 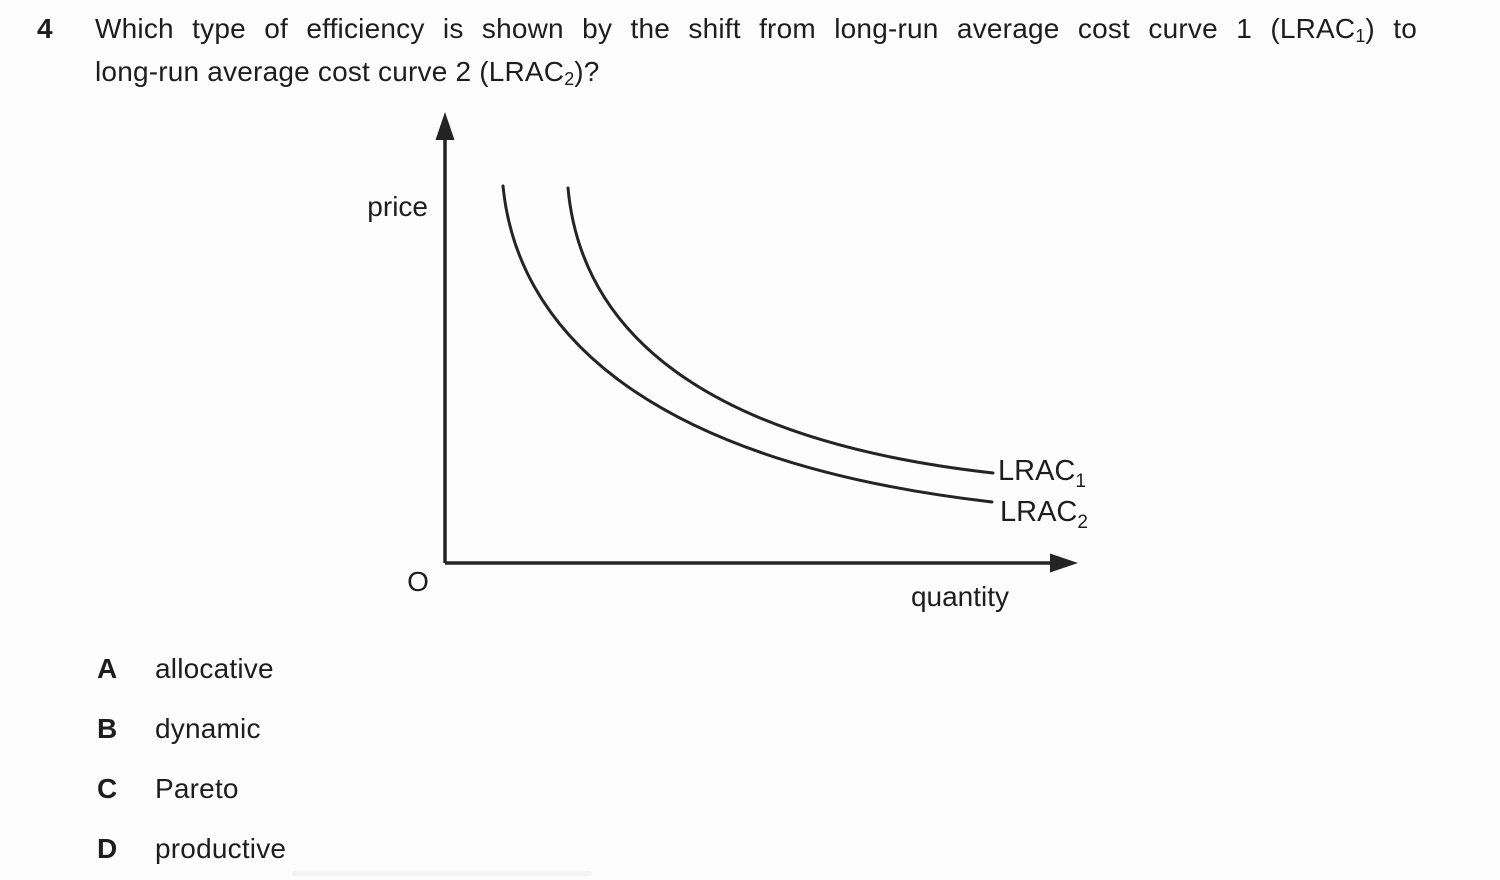 I want to click on lrac2-curve, so click(x=747, y=344).